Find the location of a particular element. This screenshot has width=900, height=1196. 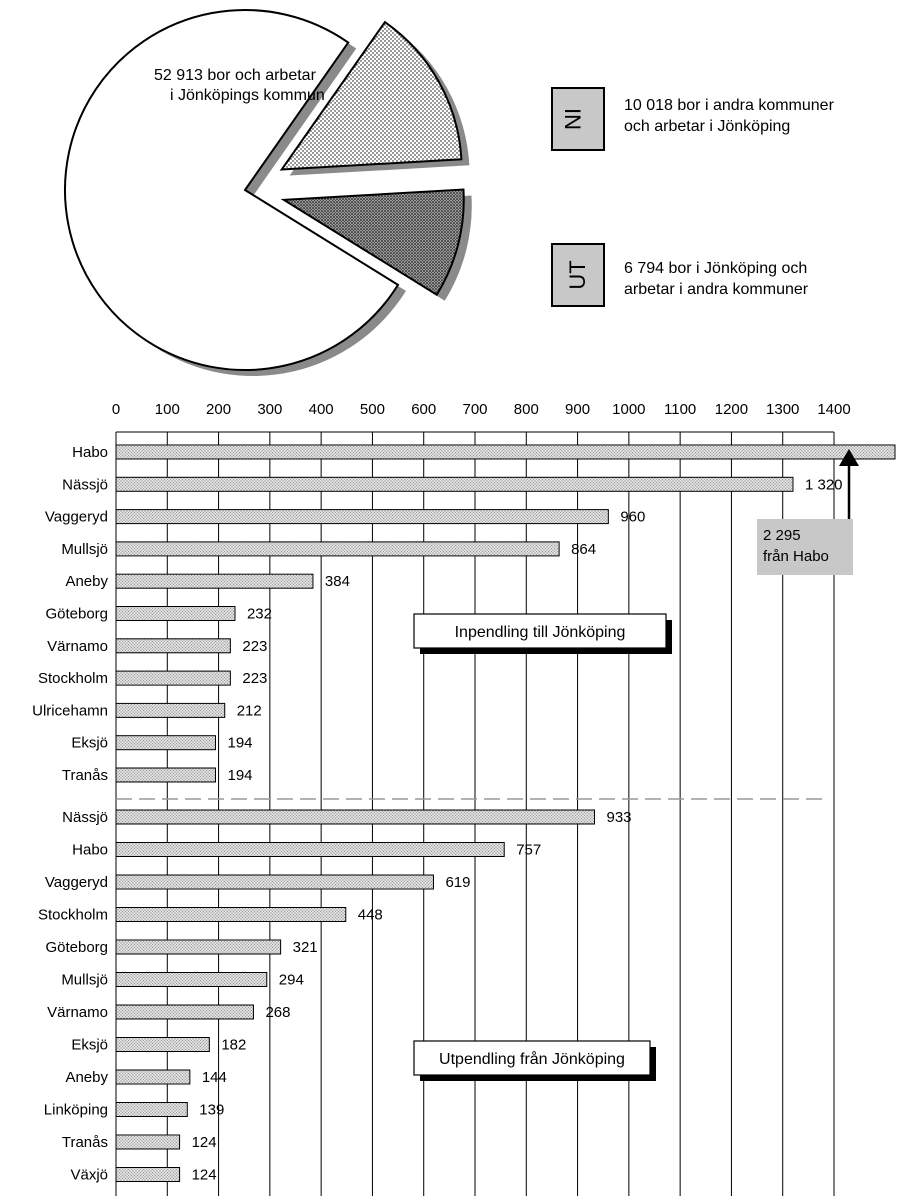

pie-main-label-line2: i Jönköpings kommun is located at coordinates (247, 95).